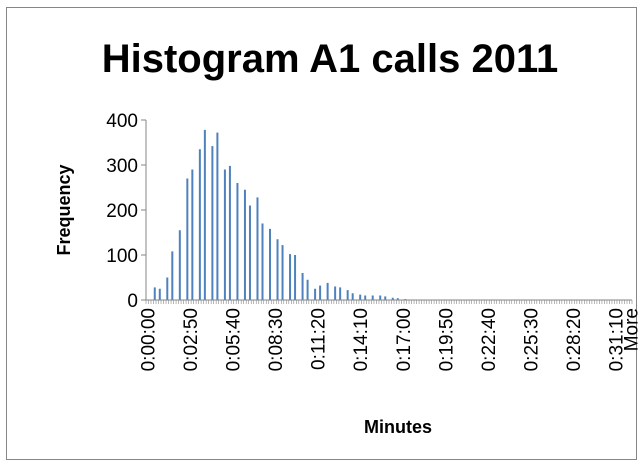 Image resolution: width=644 pixels, height=466 pixels. Describe the element at coordinates (446, 339) in the screenshot. I see `x-tick-label: 0:19:50` at that location.